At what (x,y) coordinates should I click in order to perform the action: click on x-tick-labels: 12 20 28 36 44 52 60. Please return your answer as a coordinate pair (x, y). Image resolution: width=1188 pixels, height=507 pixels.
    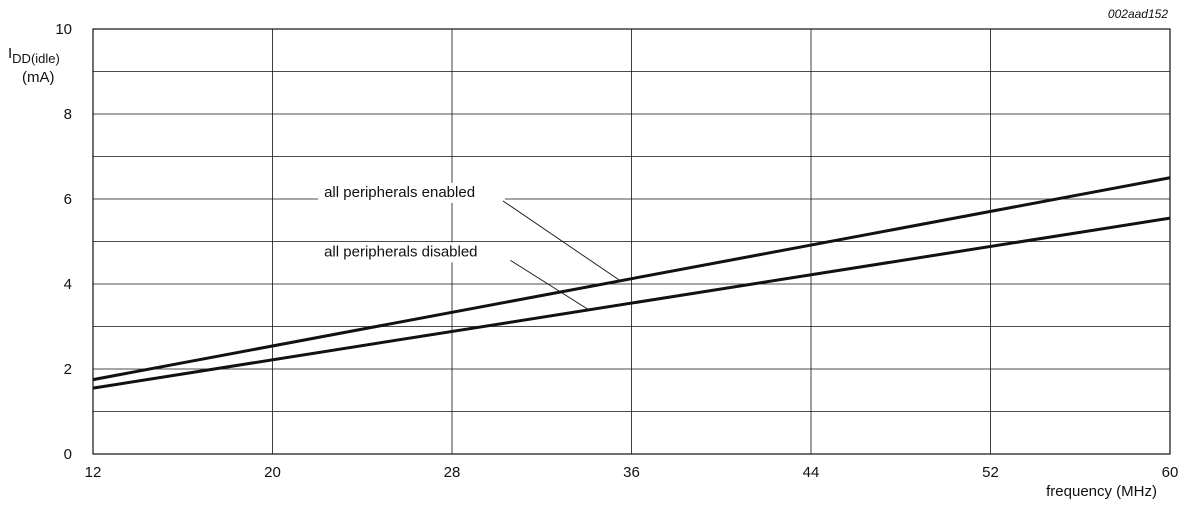
    Looking at the image, I should click on (632, 472).